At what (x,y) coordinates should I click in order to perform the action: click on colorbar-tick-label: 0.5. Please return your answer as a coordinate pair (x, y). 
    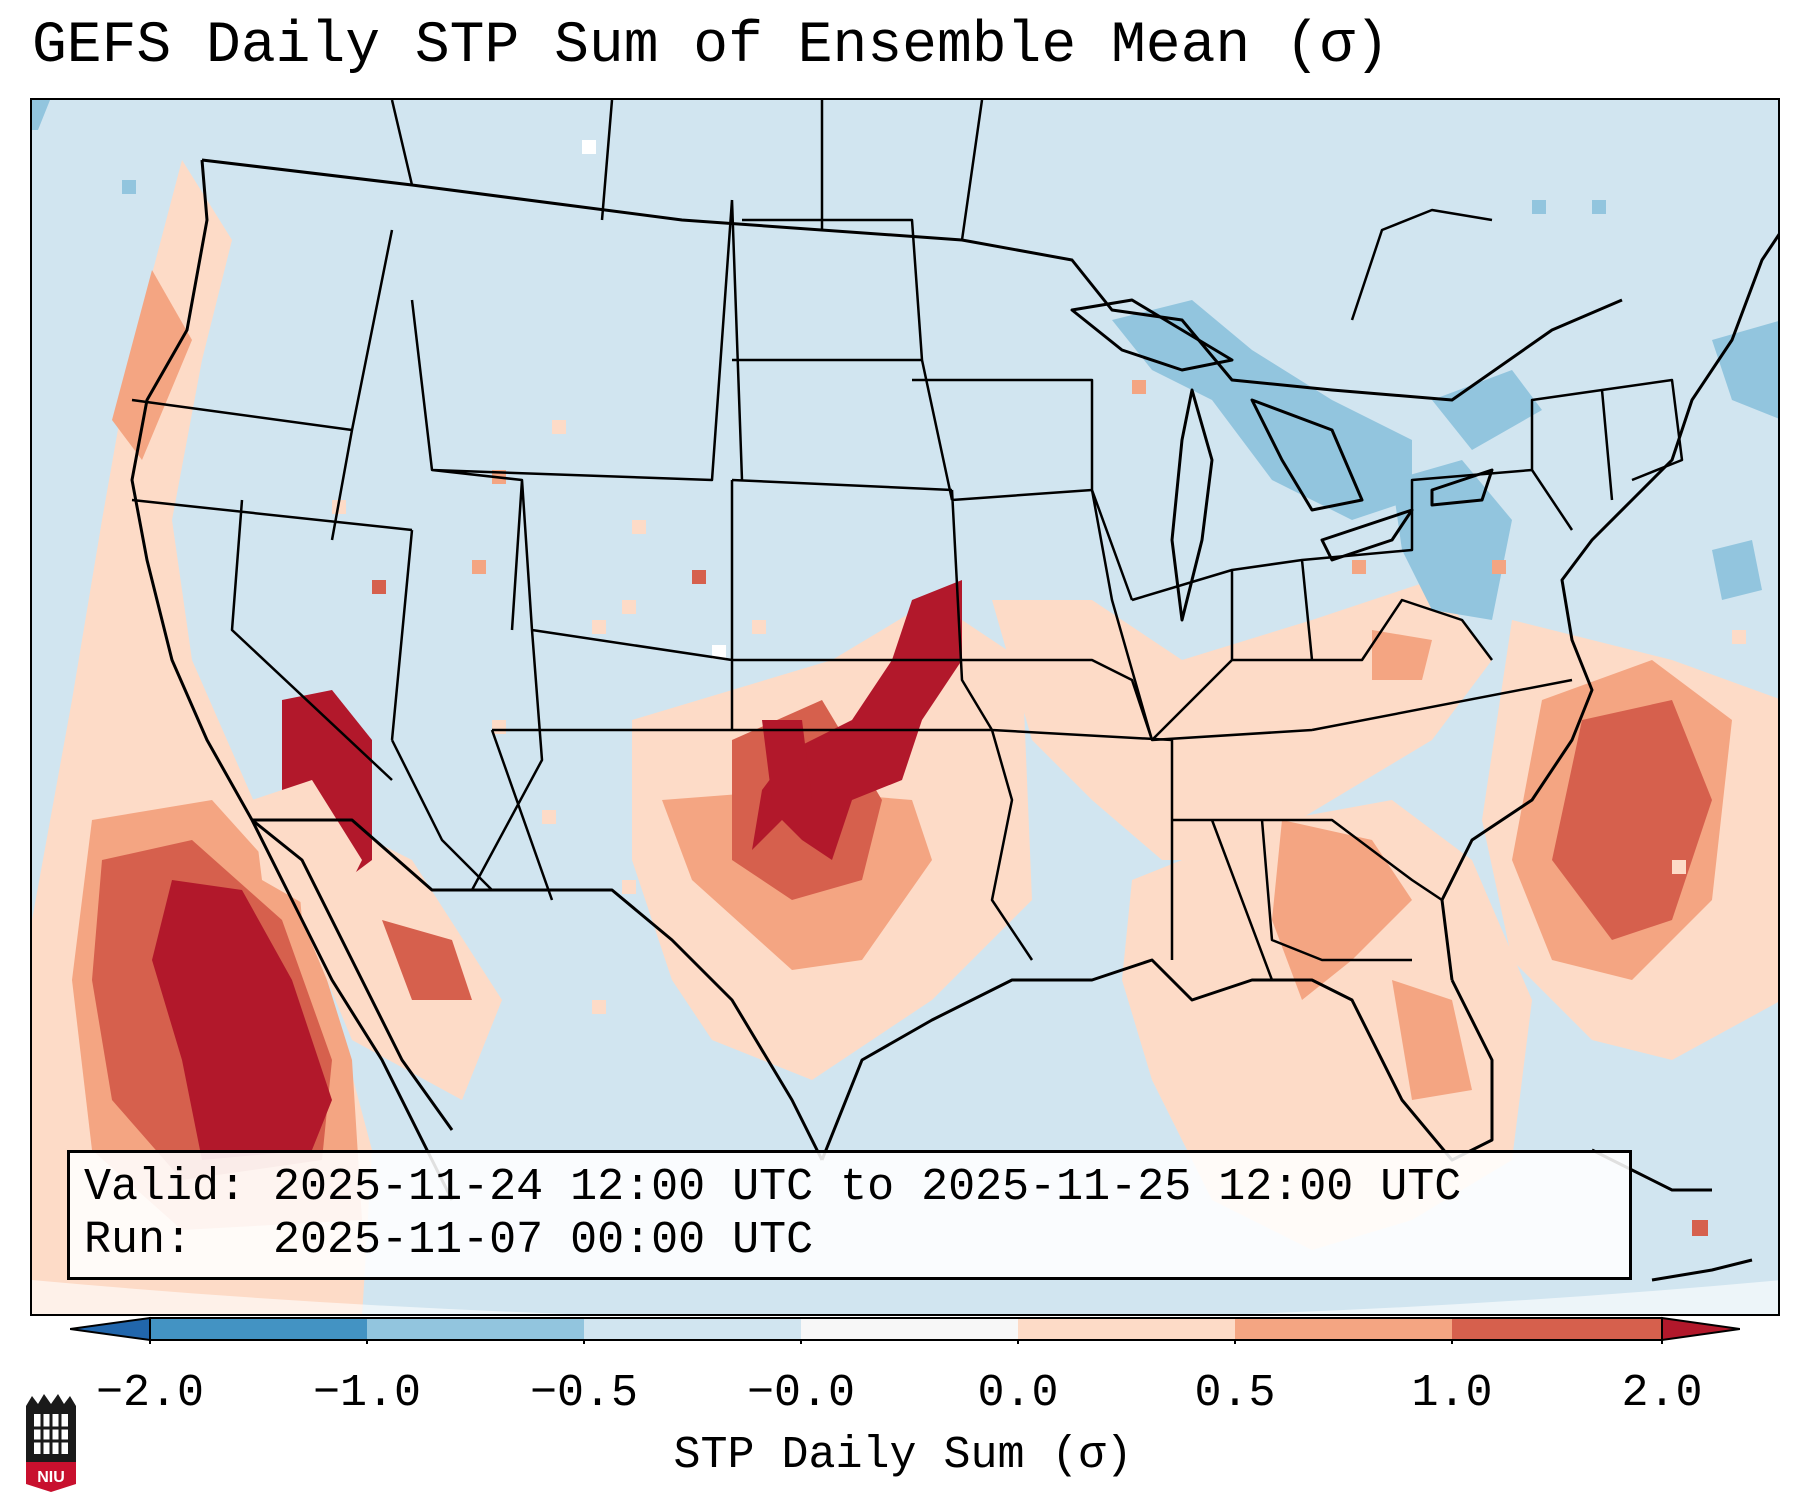
    Looking at the image, I should click on (1235, 1393).